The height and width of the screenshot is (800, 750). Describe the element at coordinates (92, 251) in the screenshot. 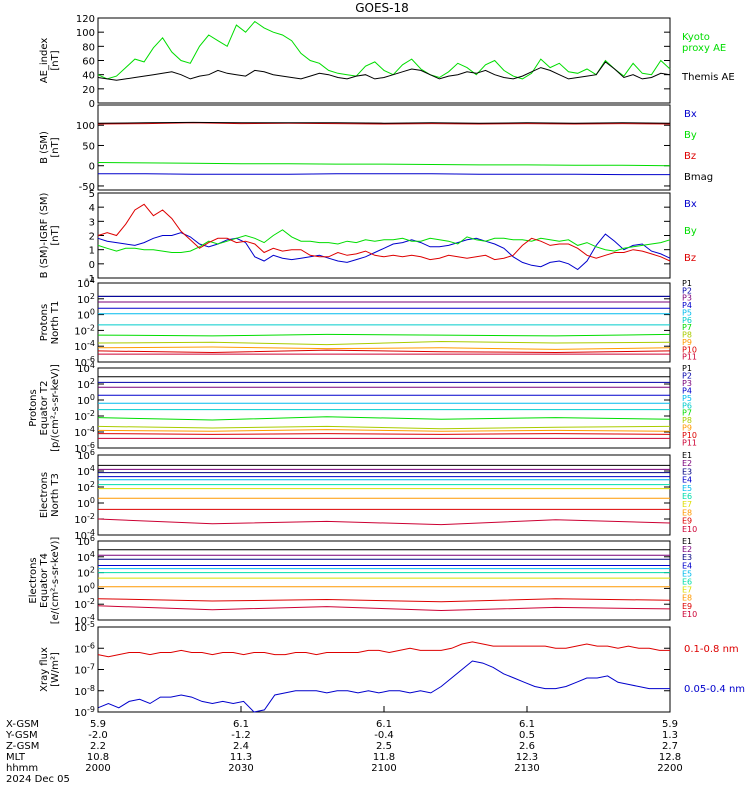

I see `y-tick-label: 1` at that location.